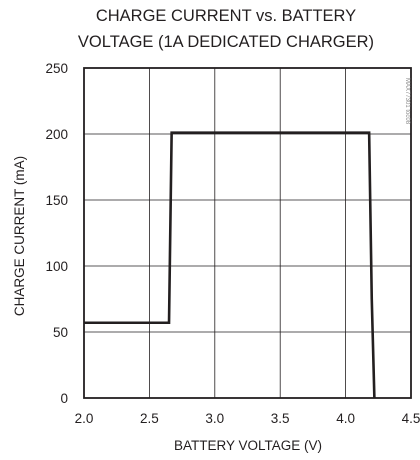 This screenshot has height=460, width=420. I want to click on y-tick-label: 100, so click(56, 266).